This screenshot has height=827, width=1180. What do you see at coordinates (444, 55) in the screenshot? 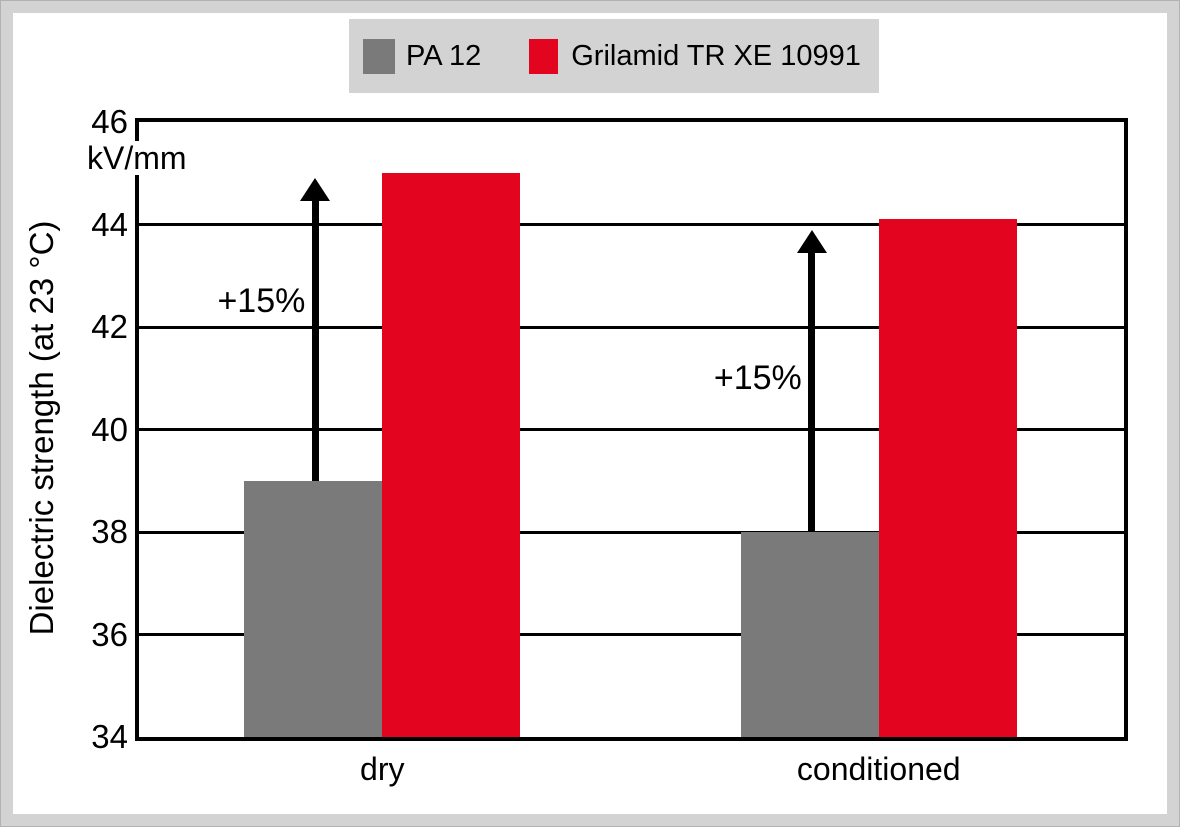
I see `legend-label-pa12: PA 12` at bounding box center [444, 55].